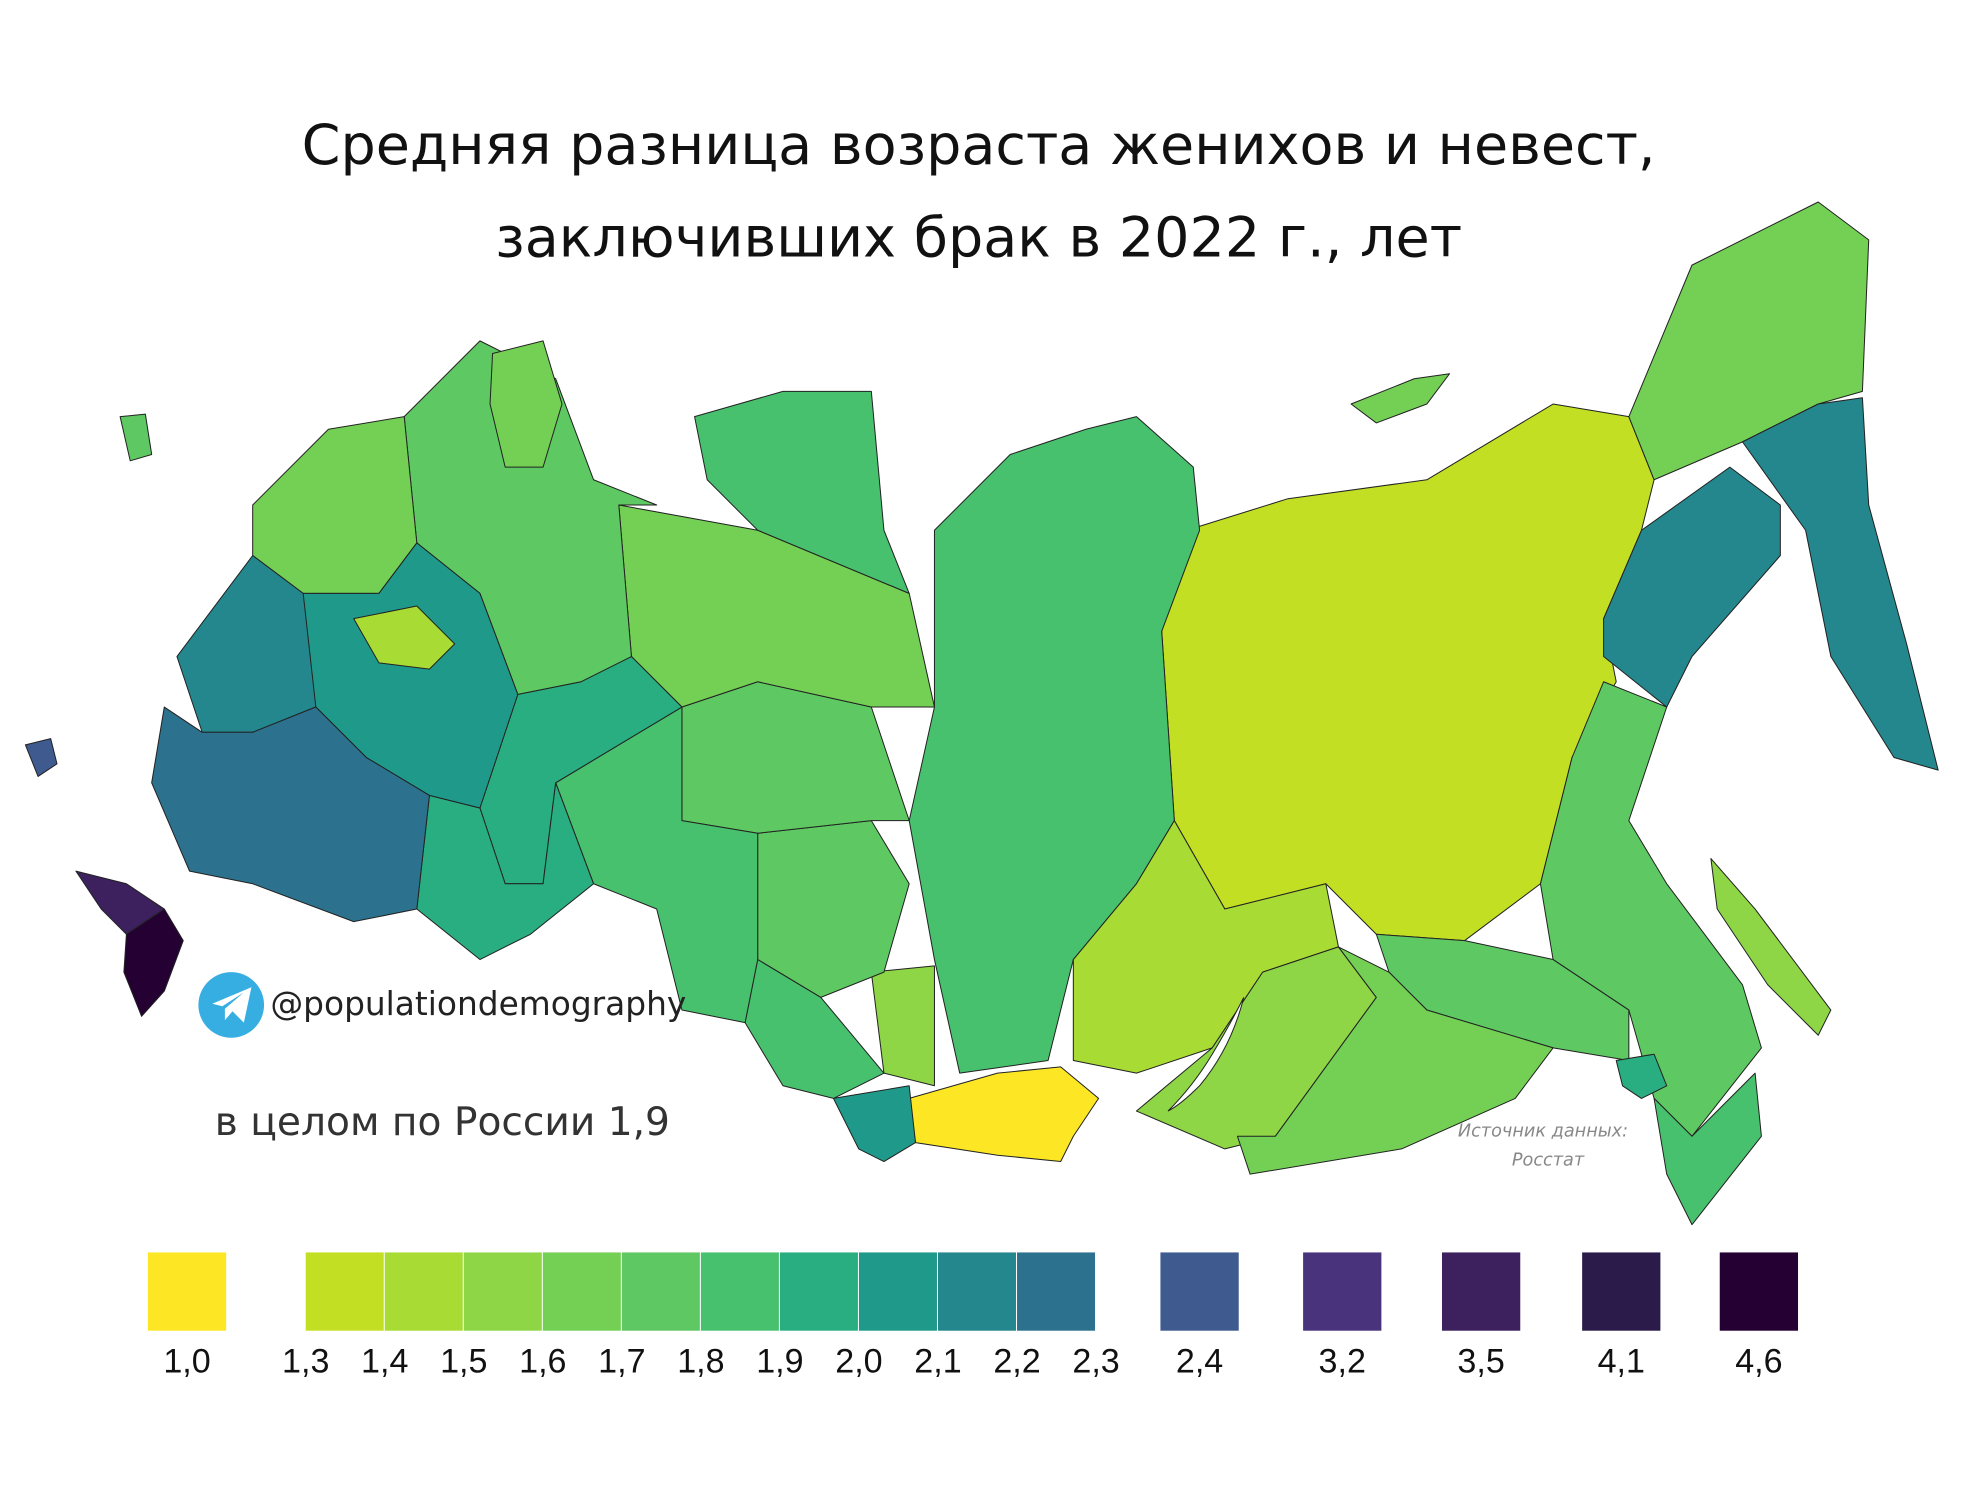 Image resolution: width=1980 pixels, height=1486 pixels. What do you see at coordinates (442, 1122) in the screenshot?
I see `russia-total: в целом по России 1,9` at bounding box center [442, 1122].